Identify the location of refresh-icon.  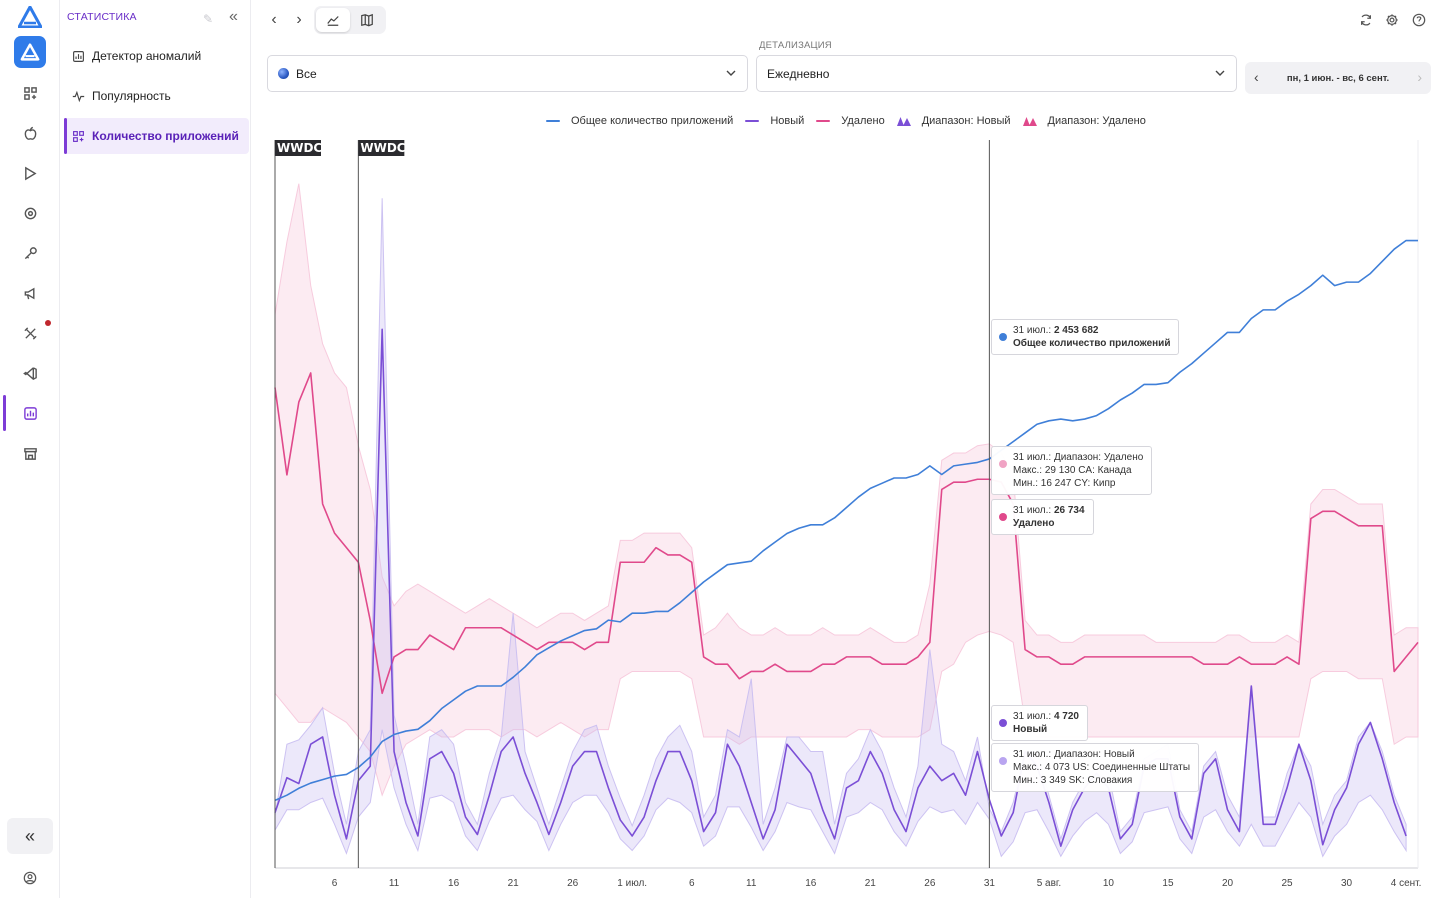
(1366, 20).